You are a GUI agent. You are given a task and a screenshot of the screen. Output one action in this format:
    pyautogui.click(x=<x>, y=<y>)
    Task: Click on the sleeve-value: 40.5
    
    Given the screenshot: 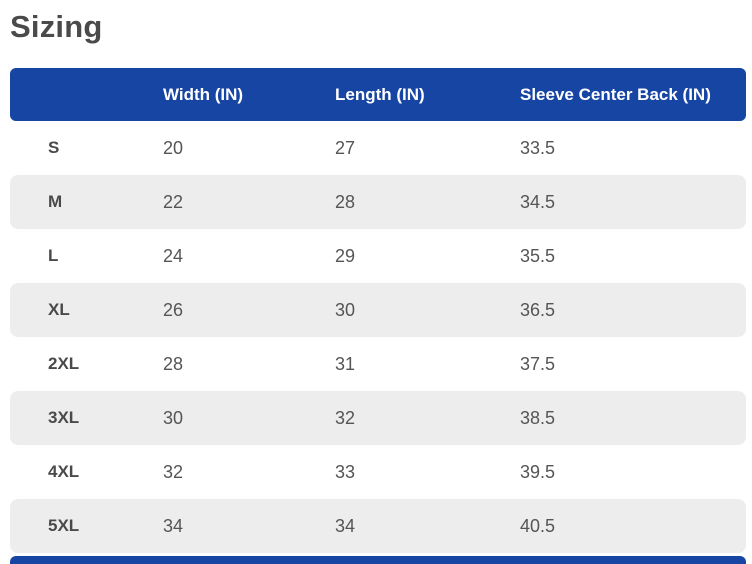 What is the action you would take?
    pyautogui.click(x=538, y=525)
    